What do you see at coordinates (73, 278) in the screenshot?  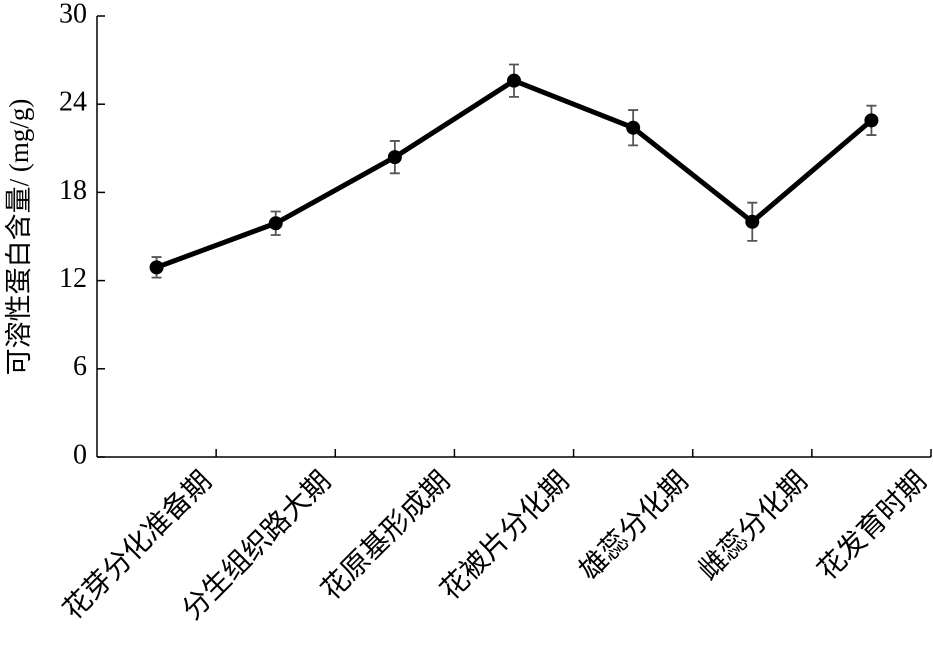 I see `y-tick-label: 12` at bounding box center [73, 278].